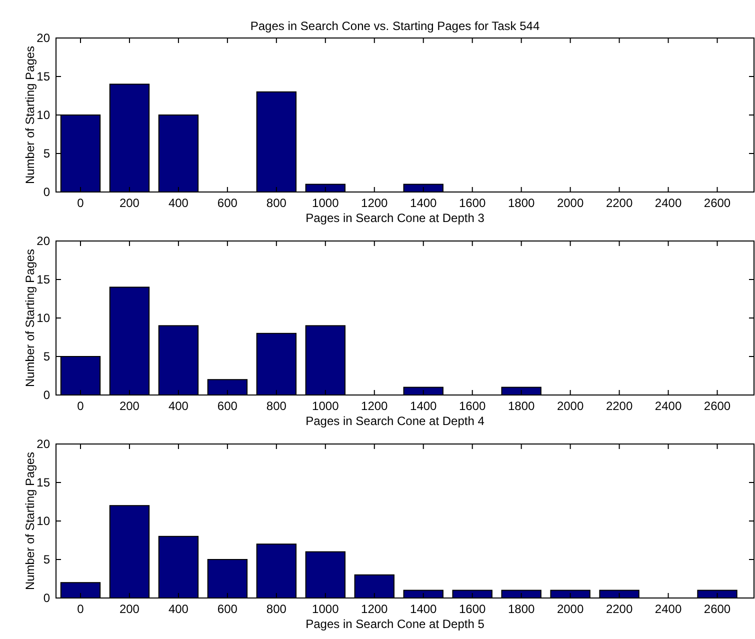 This screenshot has width=755, height=639. What do you see at coordinates (395, 26) in the screenshot?
I see `chart-title: Pages in Search Cone vs. Starting Pages for Task 544` at bounding box center [395, 26].